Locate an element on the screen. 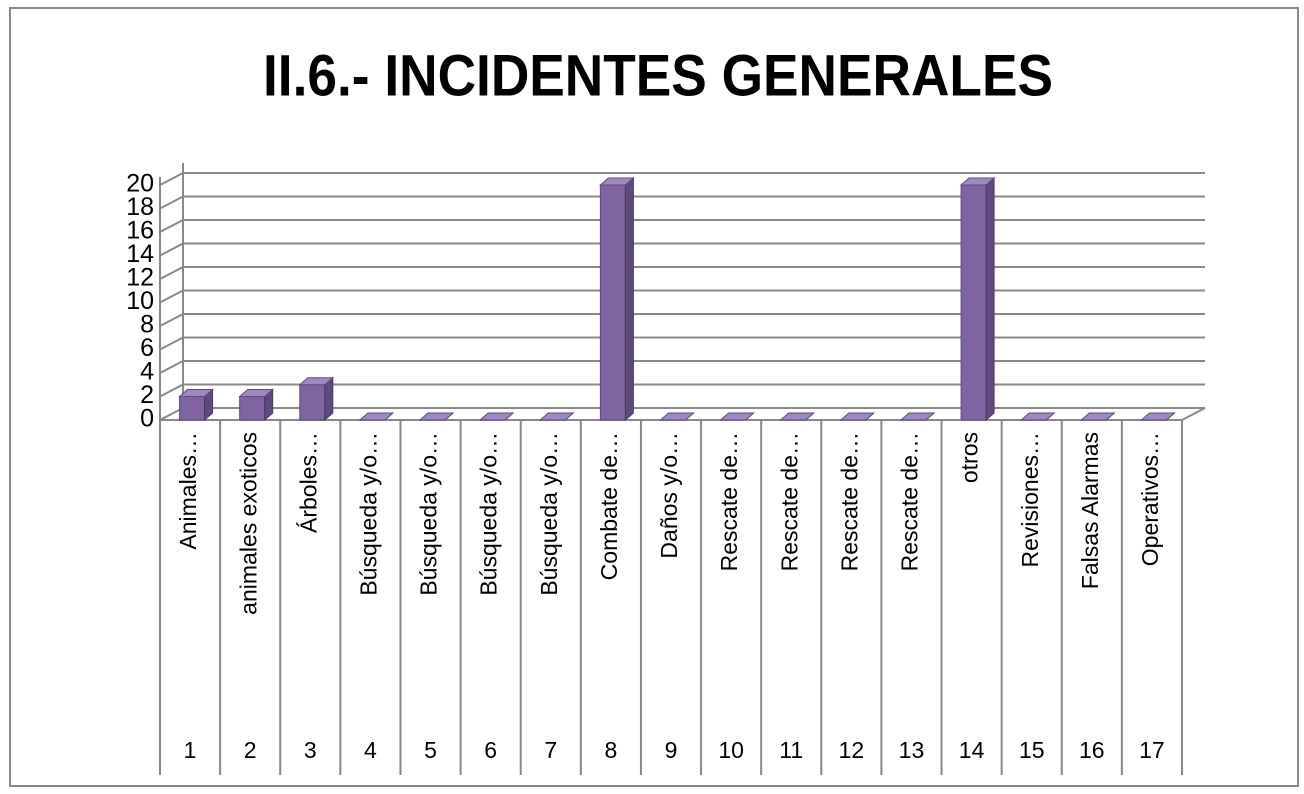  x-group-label: 5 is located at coordinates (430, 750).